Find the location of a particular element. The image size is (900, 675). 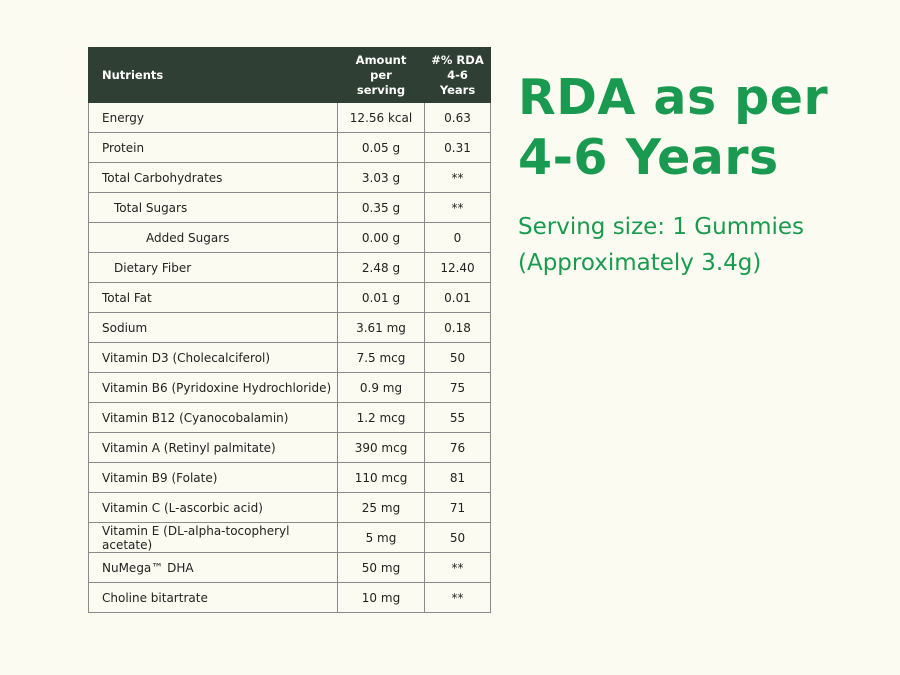

nutrient-rda: 0.01 is located at coordinates (457, 297).